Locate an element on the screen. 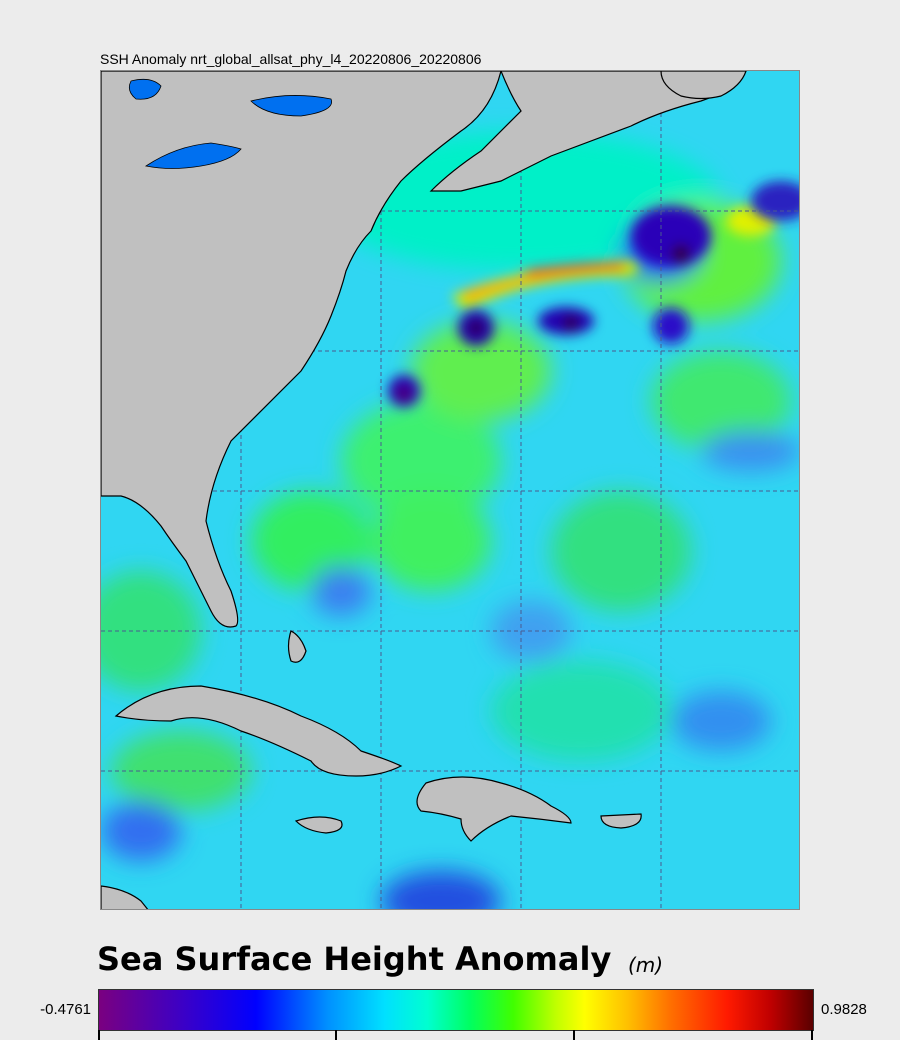 The image size is (900, 1040). colorbar-max-label: 0.9828 is located at coordinates (844, 1009).